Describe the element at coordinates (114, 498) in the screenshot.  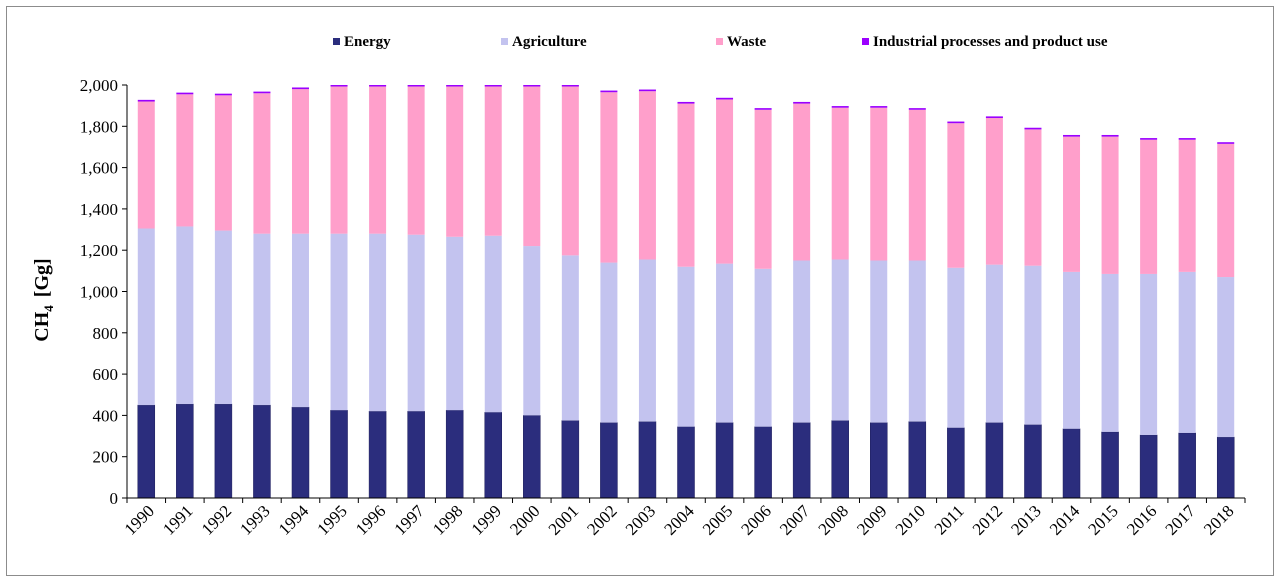
I see `y-tick-label: 0` at that location.